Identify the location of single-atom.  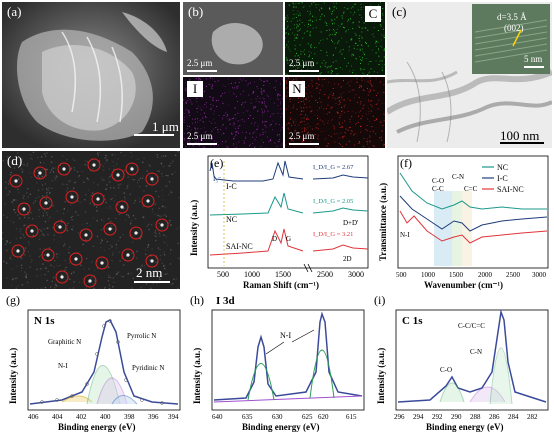
(72, 197).